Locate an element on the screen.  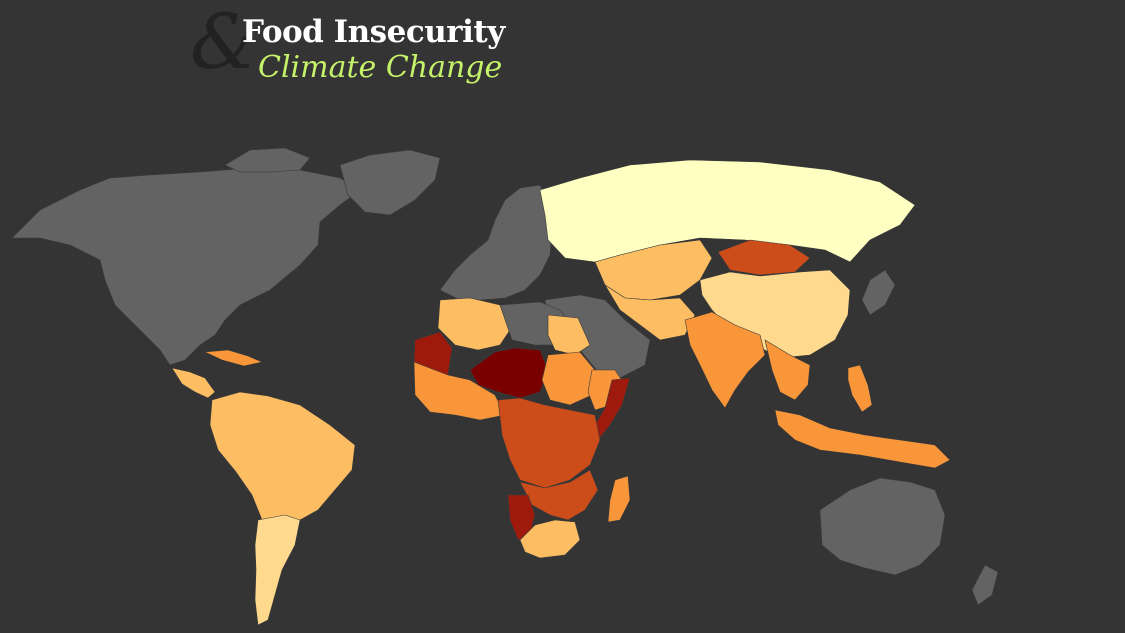
title-food-insecurity: Food Insecurity is located at coordinates (373, 32).